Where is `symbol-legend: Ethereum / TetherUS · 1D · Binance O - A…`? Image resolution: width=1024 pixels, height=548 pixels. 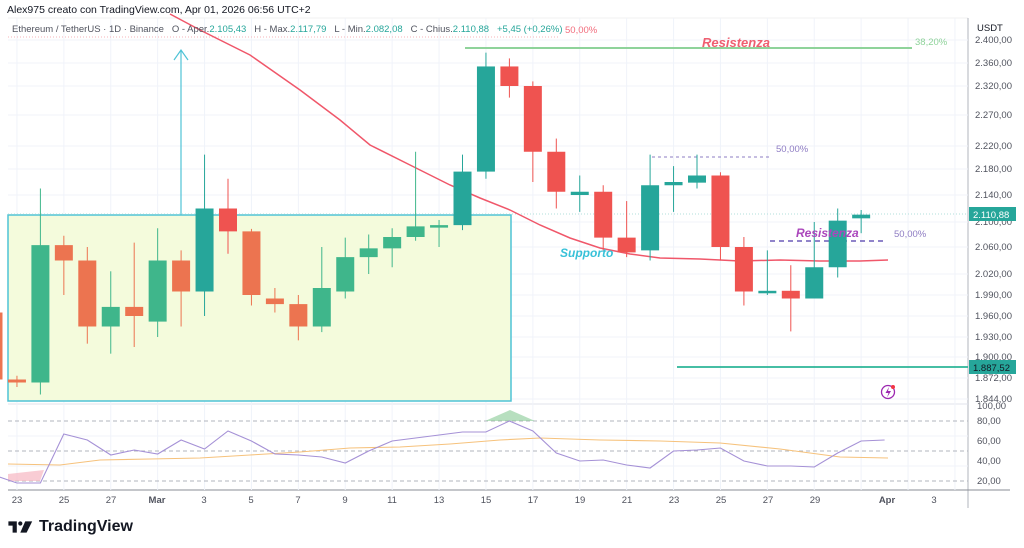
symbol-legend: Ethereum / TetherUS · 1D · Binance O - A… is located at coordinates (287, 29).